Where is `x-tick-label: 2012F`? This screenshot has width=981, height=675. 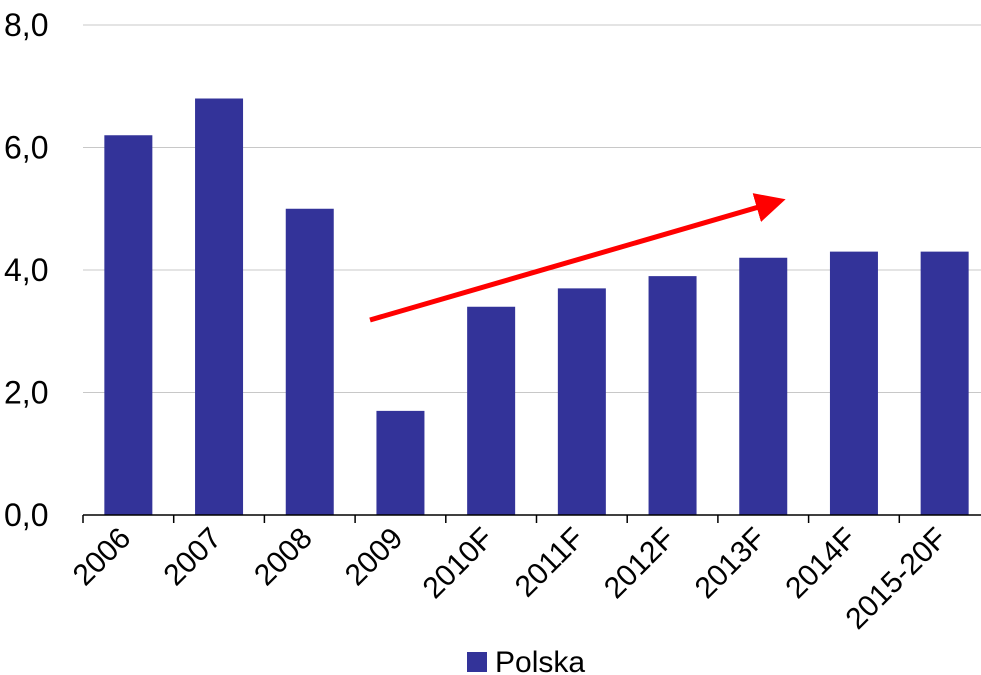 x-tick-label: 2012F is located at coordinates (639, 563).